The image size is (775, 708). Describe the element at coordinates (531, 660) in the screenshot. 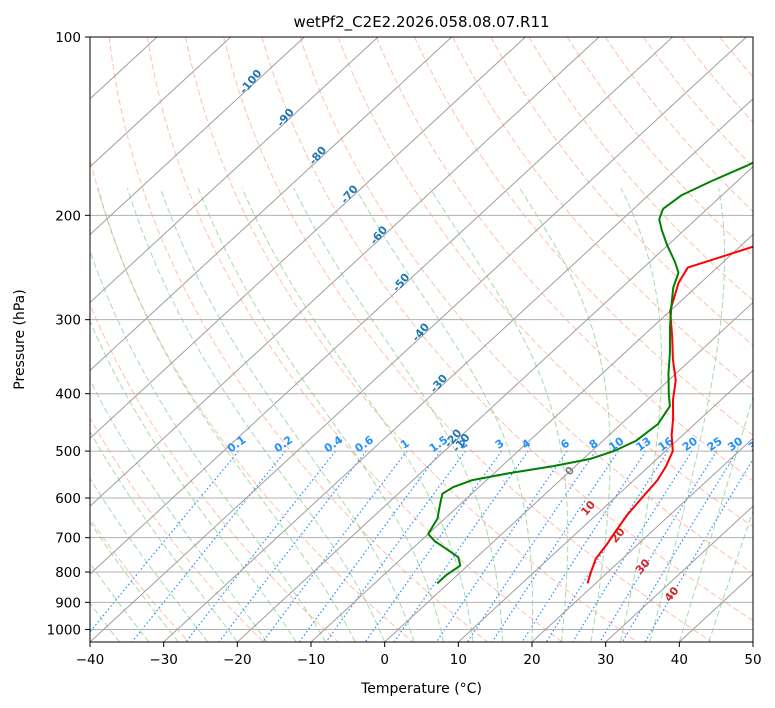

I see `x-tick-label: 20` at that location.